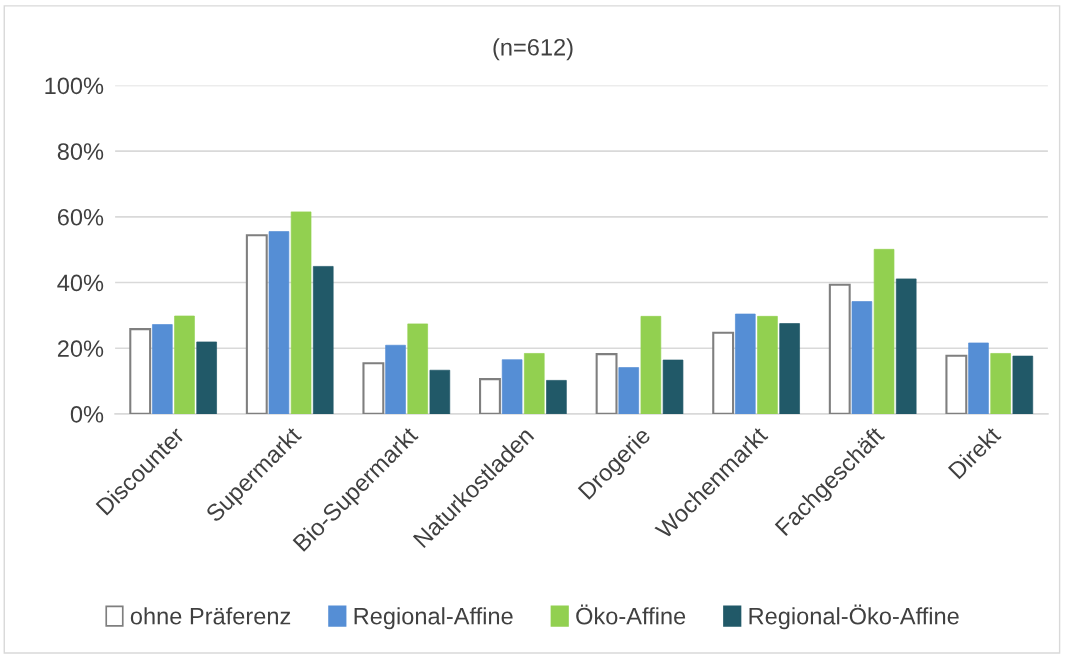  What do you see at coordinates (210, 616) in the screenshot?
I see `legend-label: ohne Präferenz` at bounding box center [210, 616].